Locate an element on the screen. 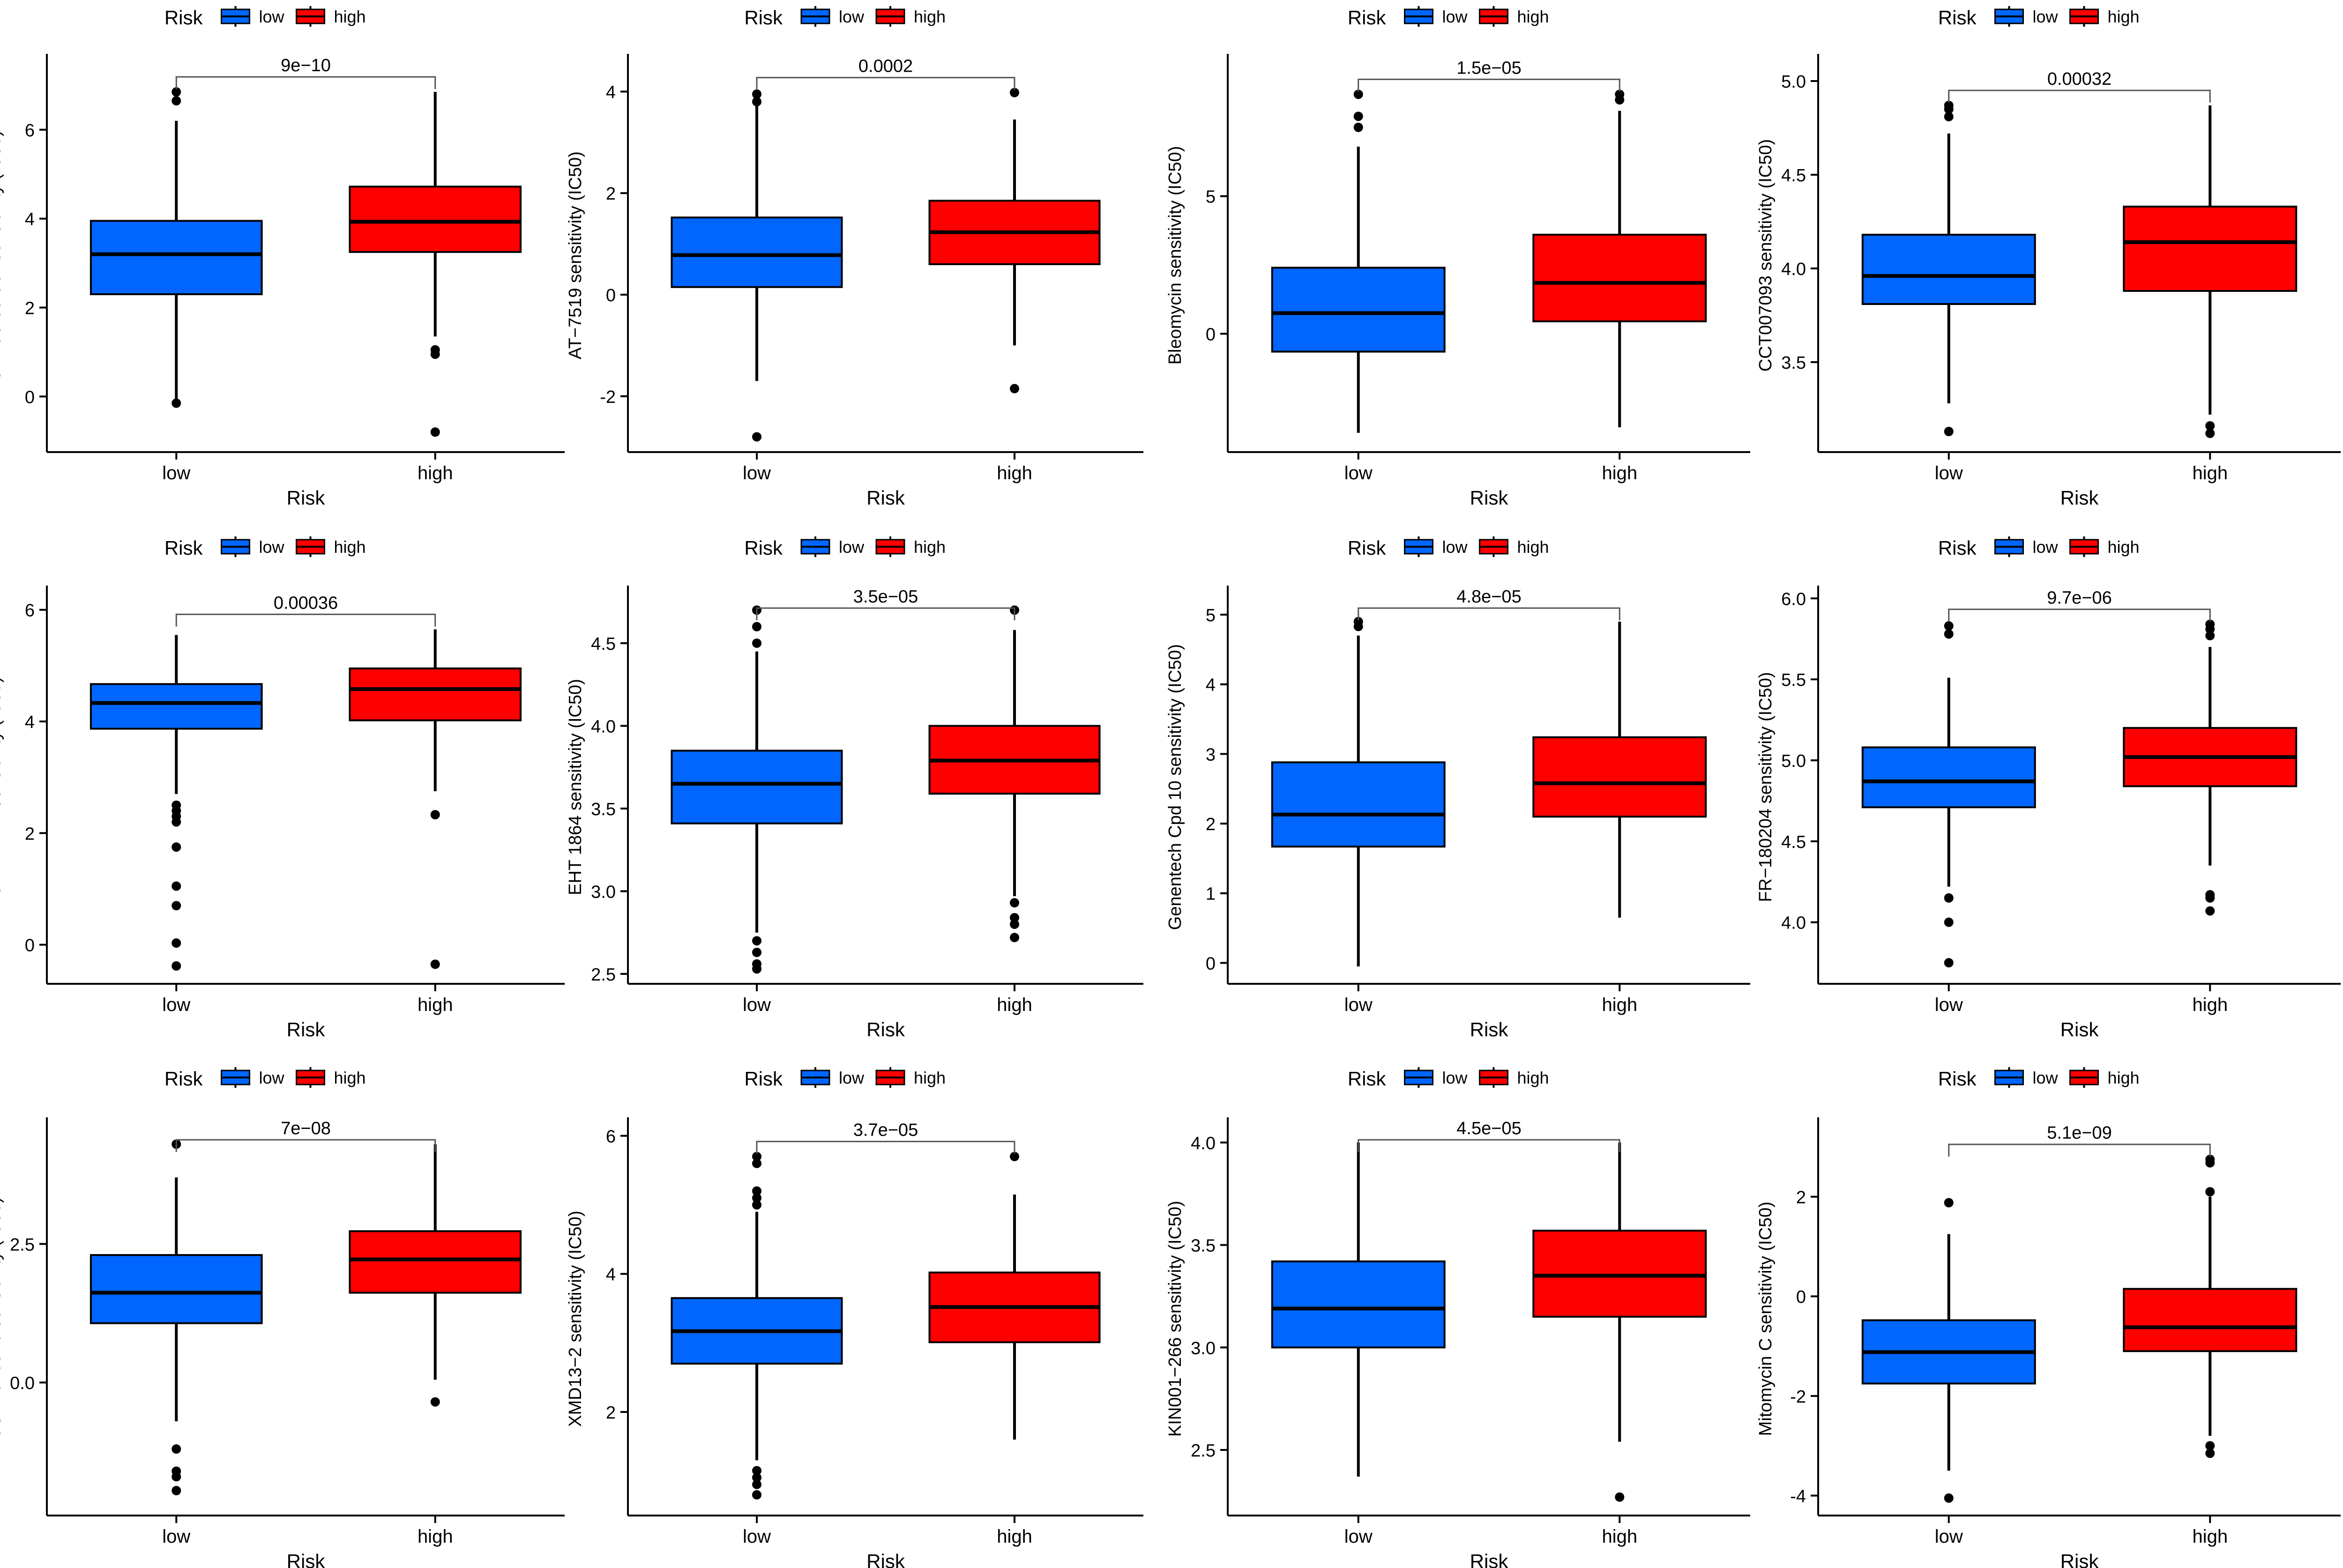 The image size is (2343, 1568). y-tick-label: 4.5 is located at coordinates (1793, 176).